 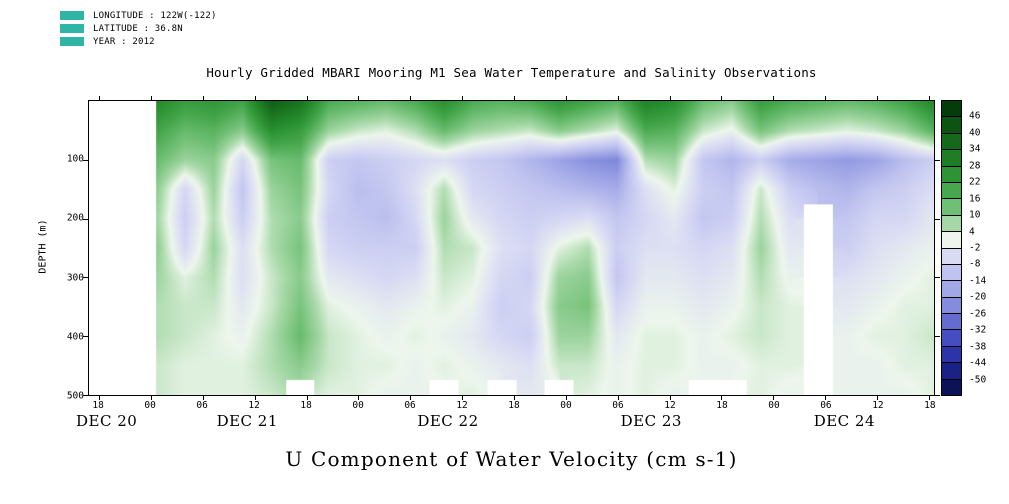 I want to click on colorbar-tick-label: 16, so click(x=975, y=199).